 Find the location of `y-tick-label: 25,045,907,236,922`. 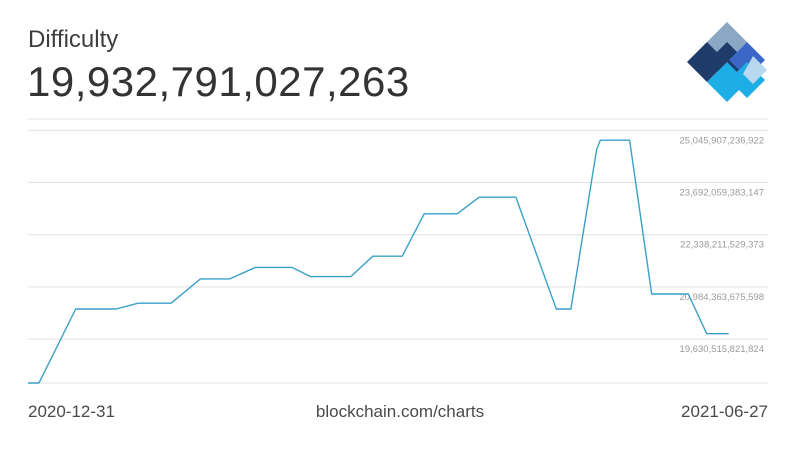

y-tick-label: 25,045,907,236,922 is located at coordinates (721, 140).